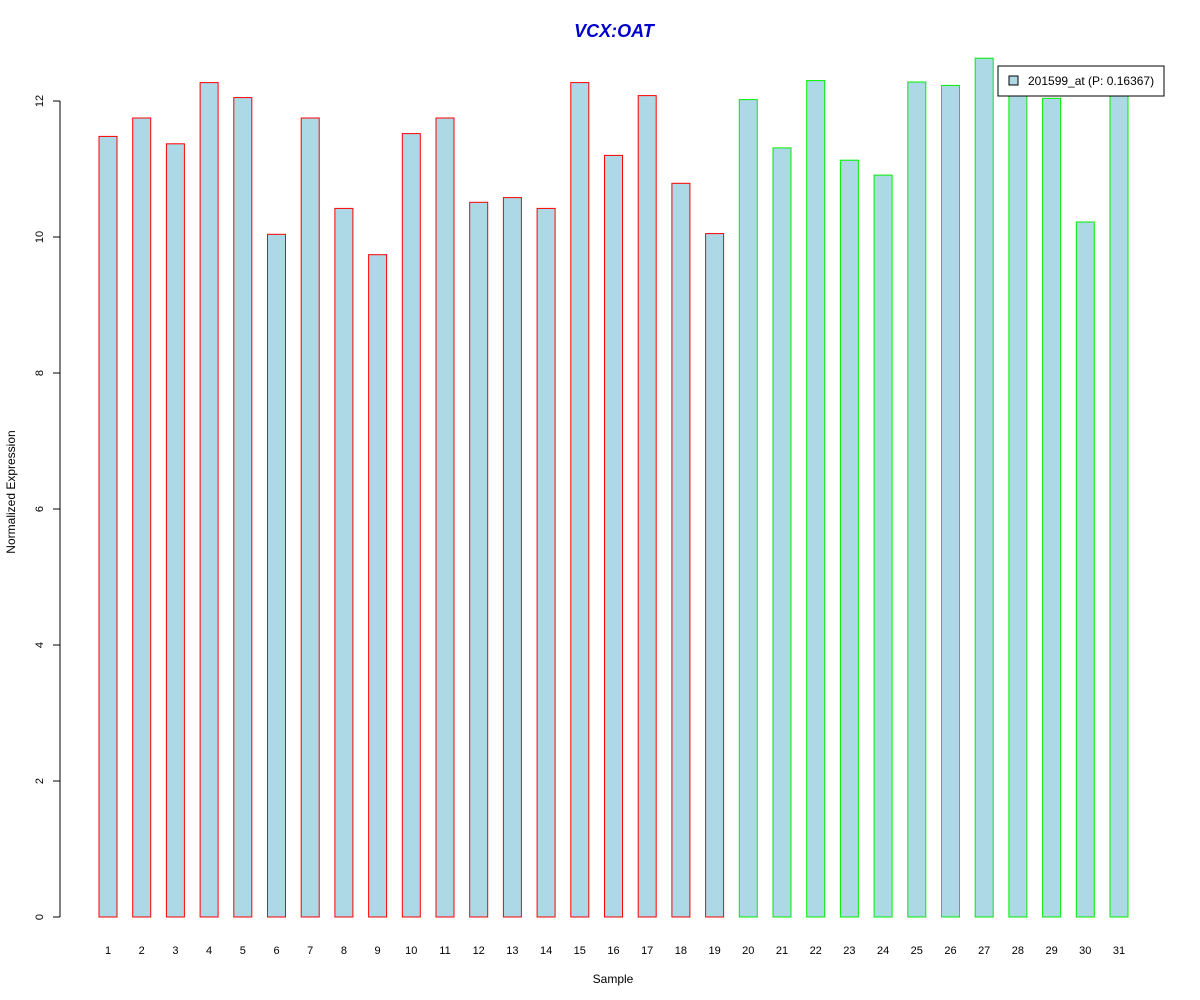 The image size is (1200, 1000). Describe the element at coordinates (613, 979) in the screenshot. I see `x-axis-label: Sample` at that location.